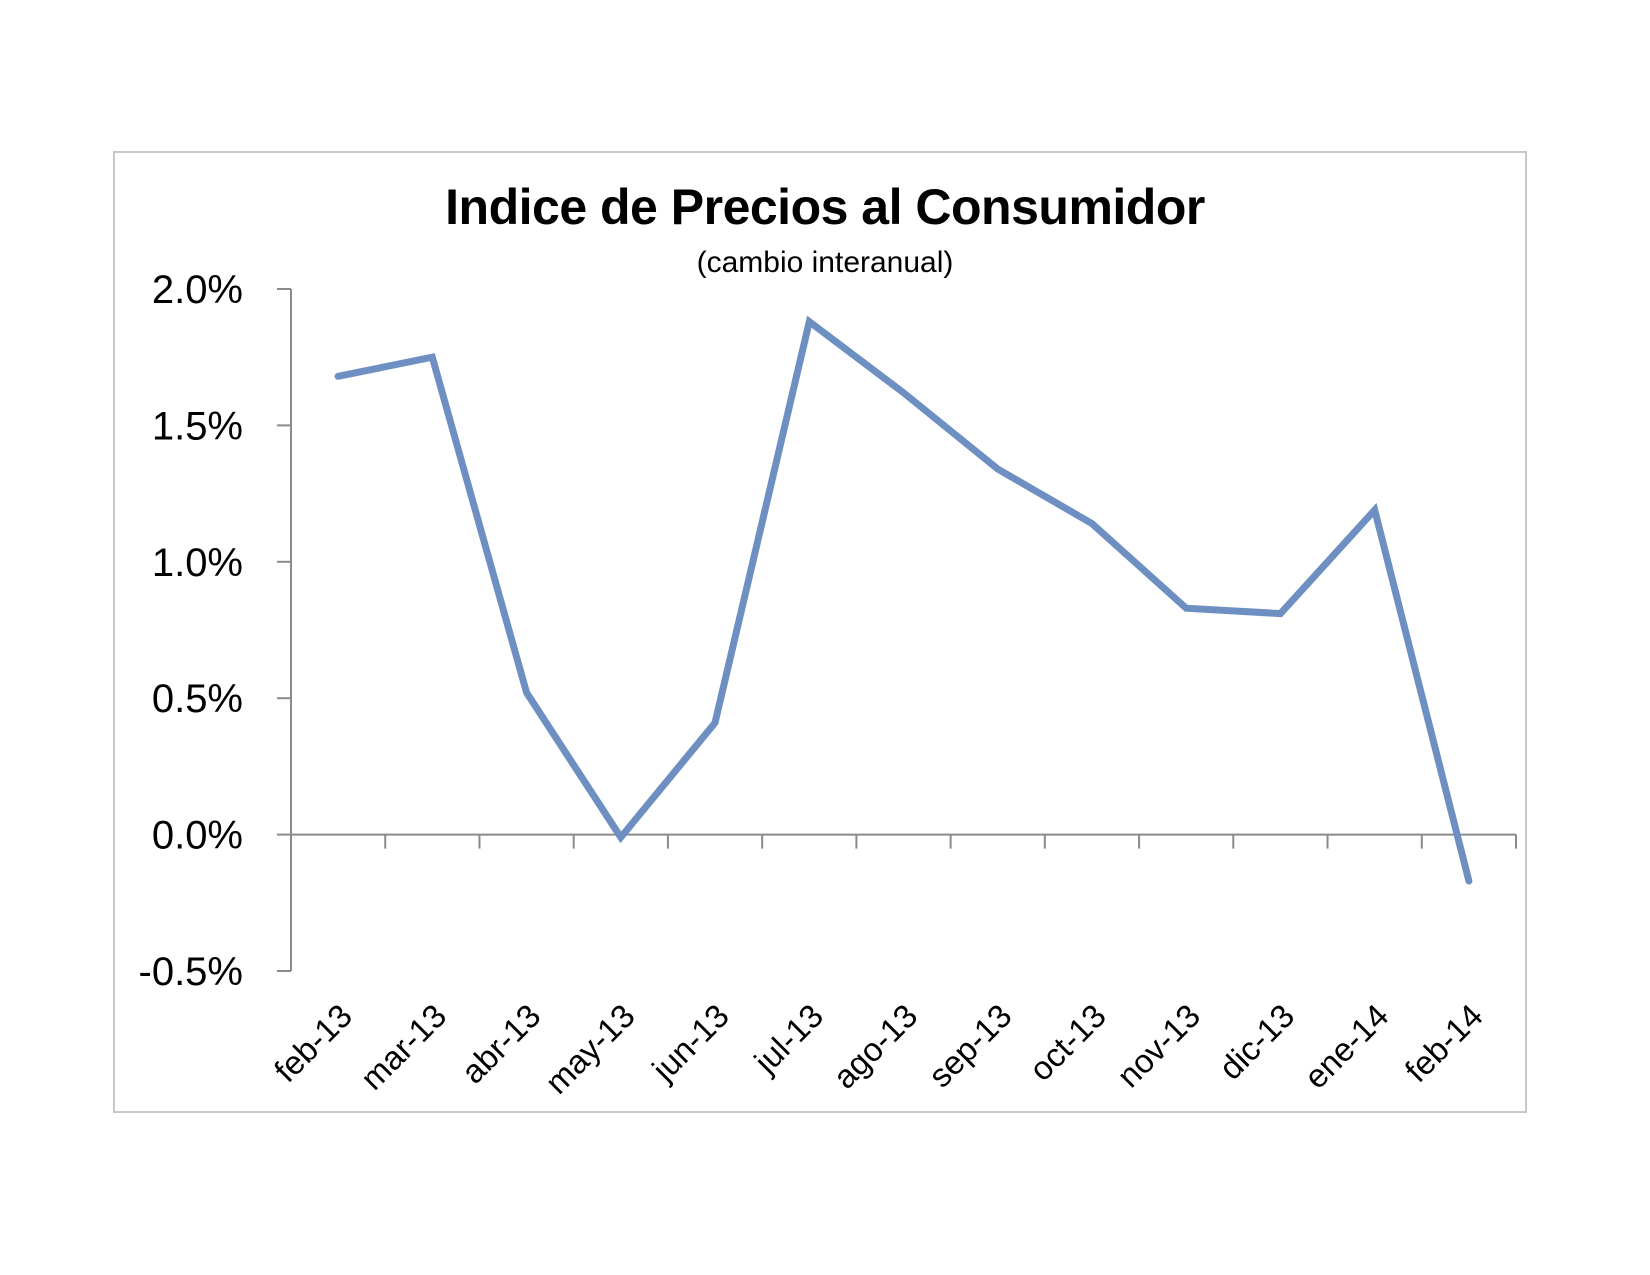 This screenshot has height=1275, width=1650. I want to click on x-tick-label: nov-13, so click(1159, 1046).